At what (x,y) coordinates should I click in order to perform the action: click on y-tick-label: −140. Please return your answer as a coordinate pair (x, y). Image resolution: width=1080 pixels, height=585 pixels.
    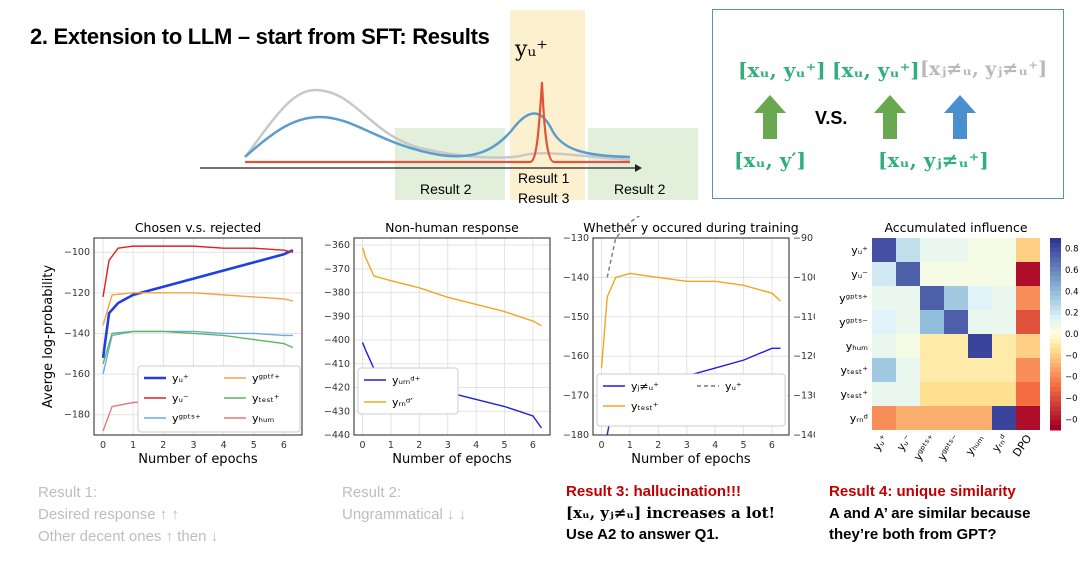
    Looking at the image, I should click on (77, 333).